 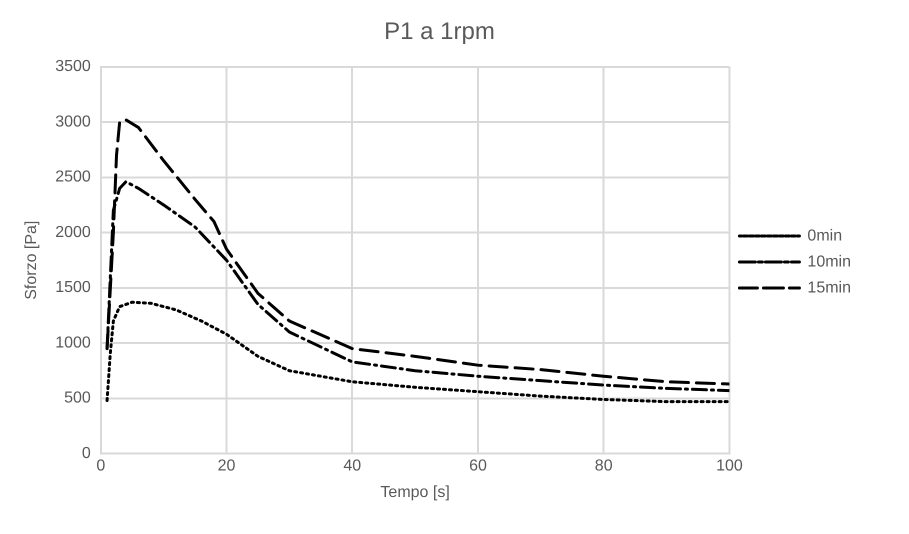 What do you see at coordinates (73, 287) in the screenshot?
I see `y-tick-label: 1500` at bounding box center [73, 287].